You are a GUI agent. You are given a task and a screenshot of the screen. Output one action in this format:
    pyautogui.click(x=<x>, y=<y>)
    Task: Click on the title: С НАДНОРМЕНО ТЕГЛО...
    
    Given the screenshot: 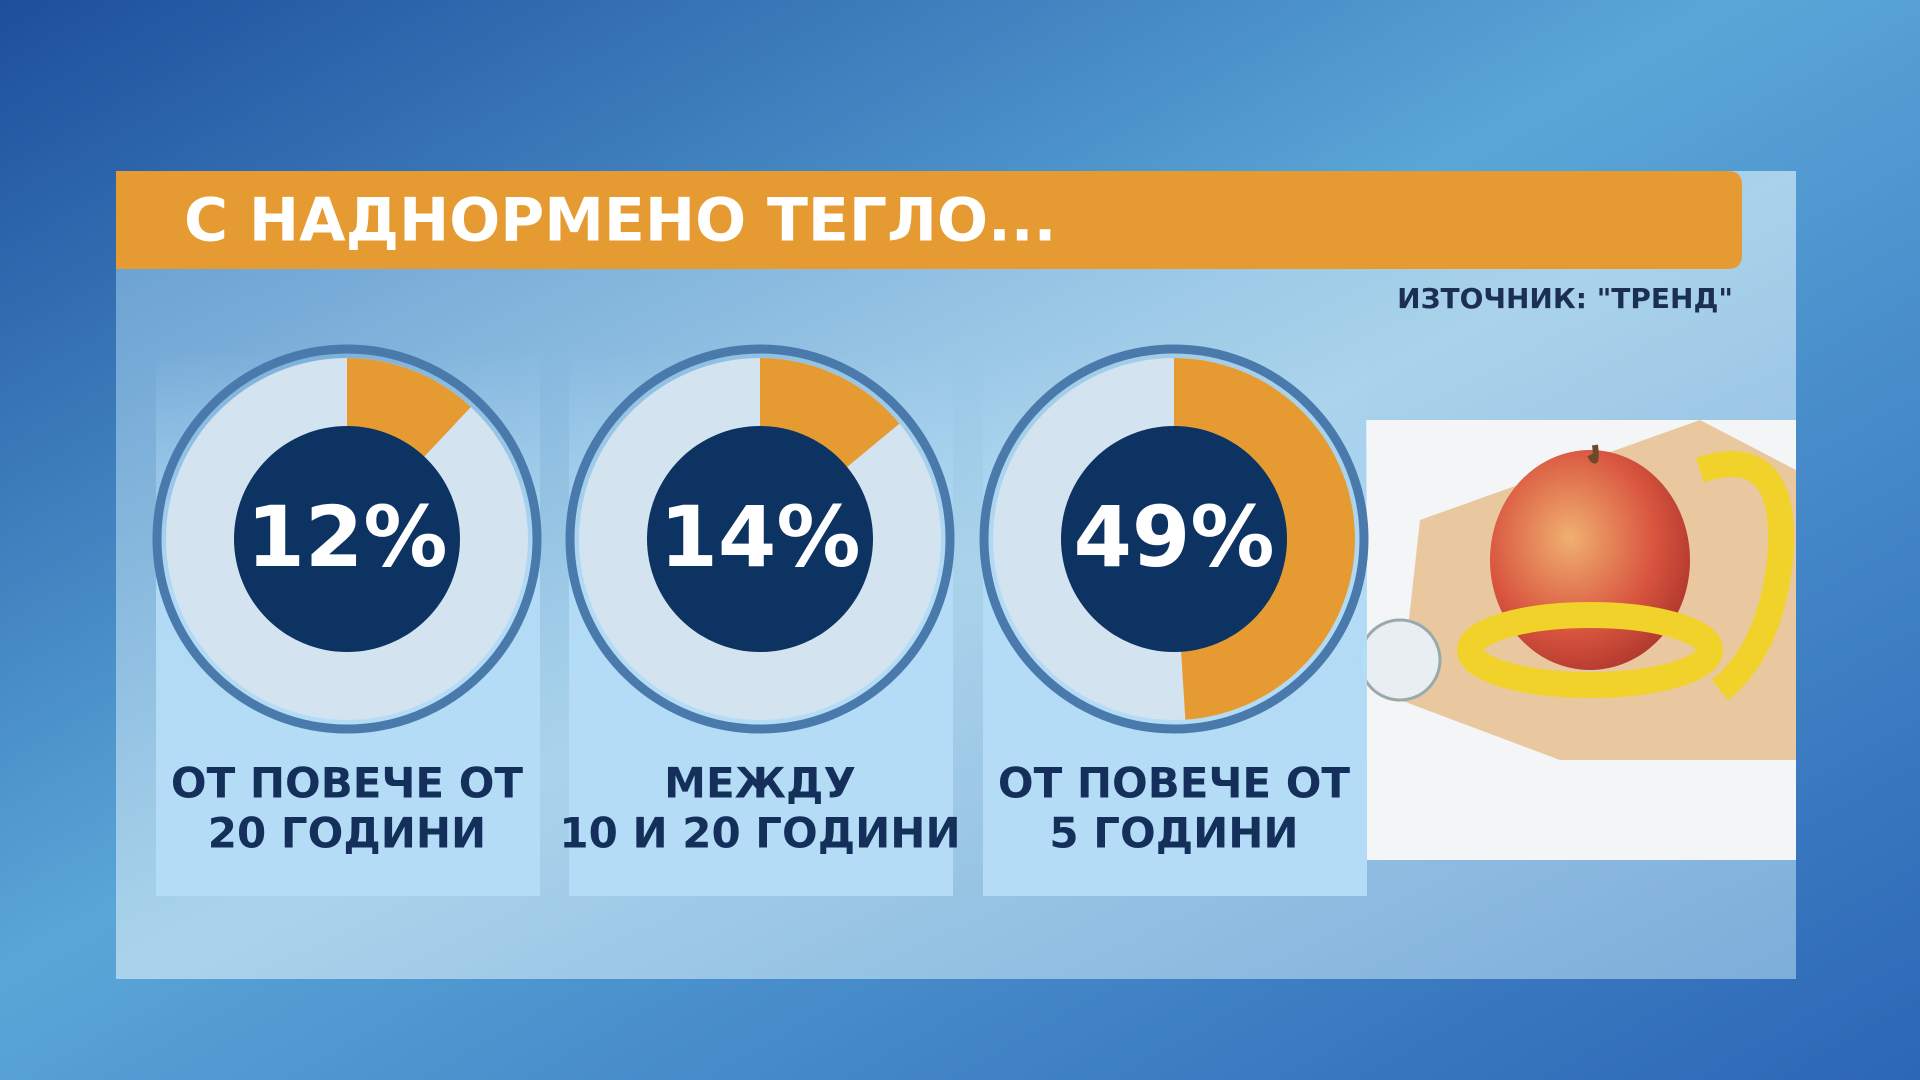 What is the action you would take?
    pyautogui.click(x=620, y=221)
    